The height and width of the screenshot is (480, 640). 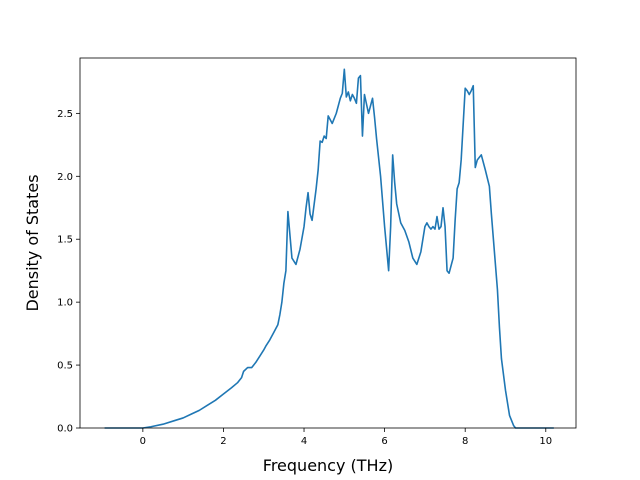 What do you see at coordinates (65, 177) in the screenshot?
I see `y-tick-label: 2.0` at bounding box center [65, 177].